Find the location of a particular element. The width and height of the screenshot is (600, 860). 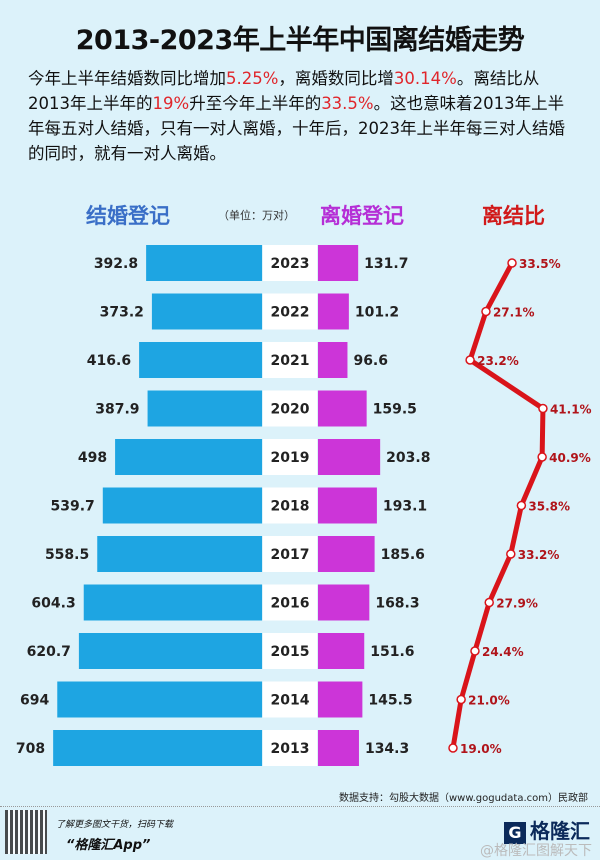

year-label: 2017 is located at coordinates (290, 555).